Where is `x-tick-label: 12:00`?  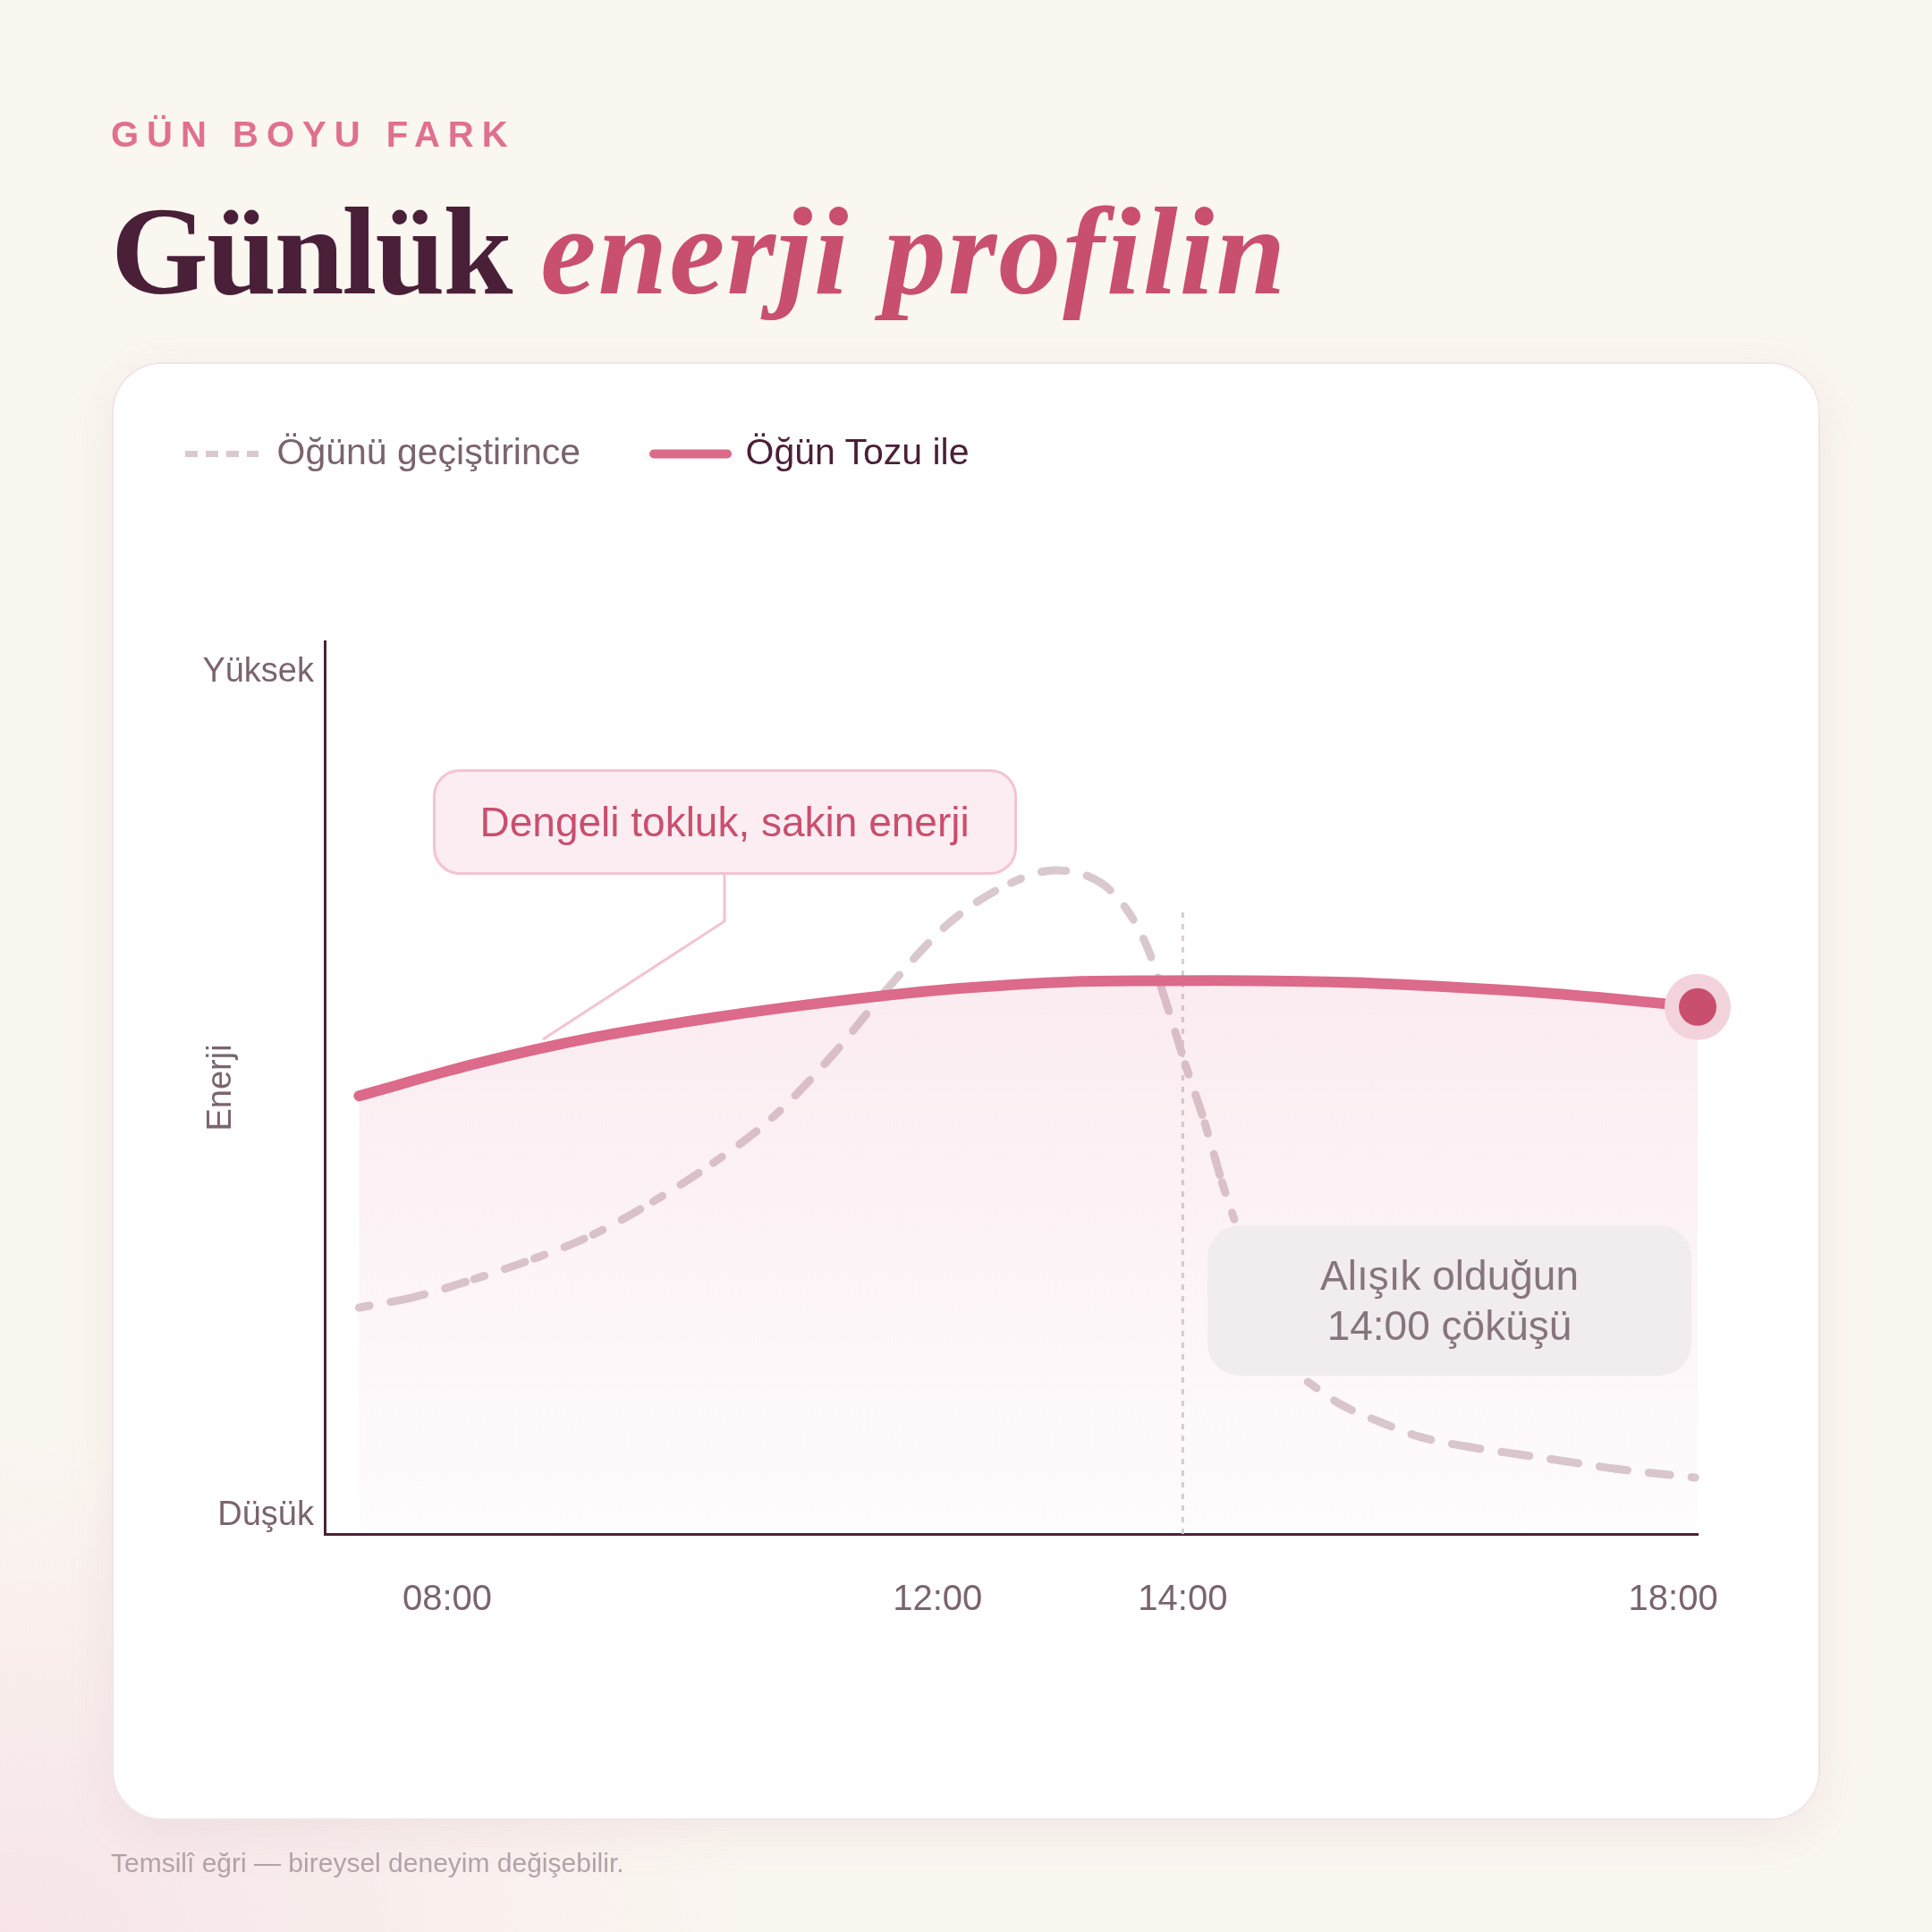
x-tick-label: 12:00 is located at coordinates (938, 1598).